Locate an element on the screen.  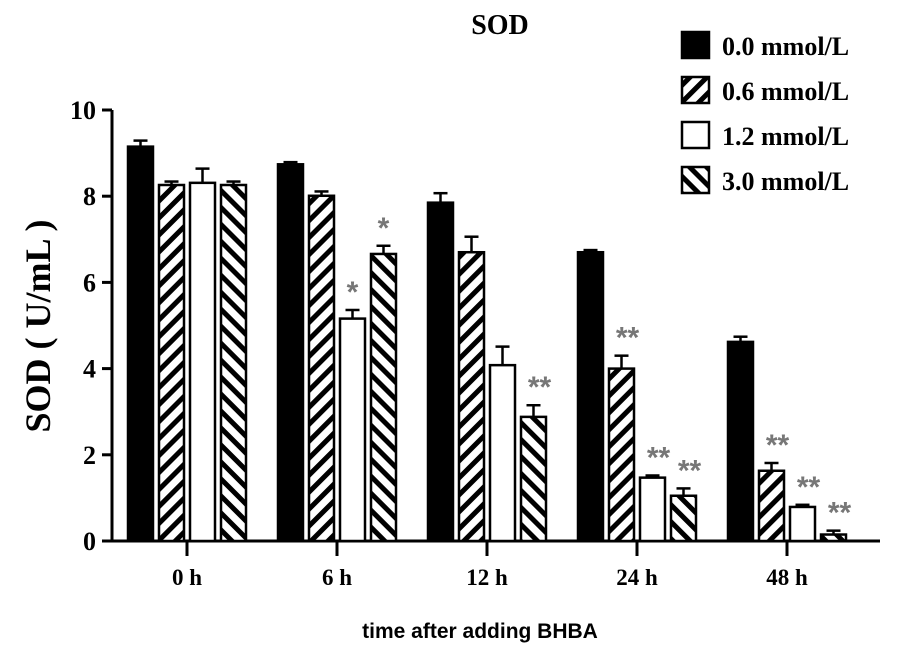
x-tick-label: 12 h is located at coordinates (487, 577).